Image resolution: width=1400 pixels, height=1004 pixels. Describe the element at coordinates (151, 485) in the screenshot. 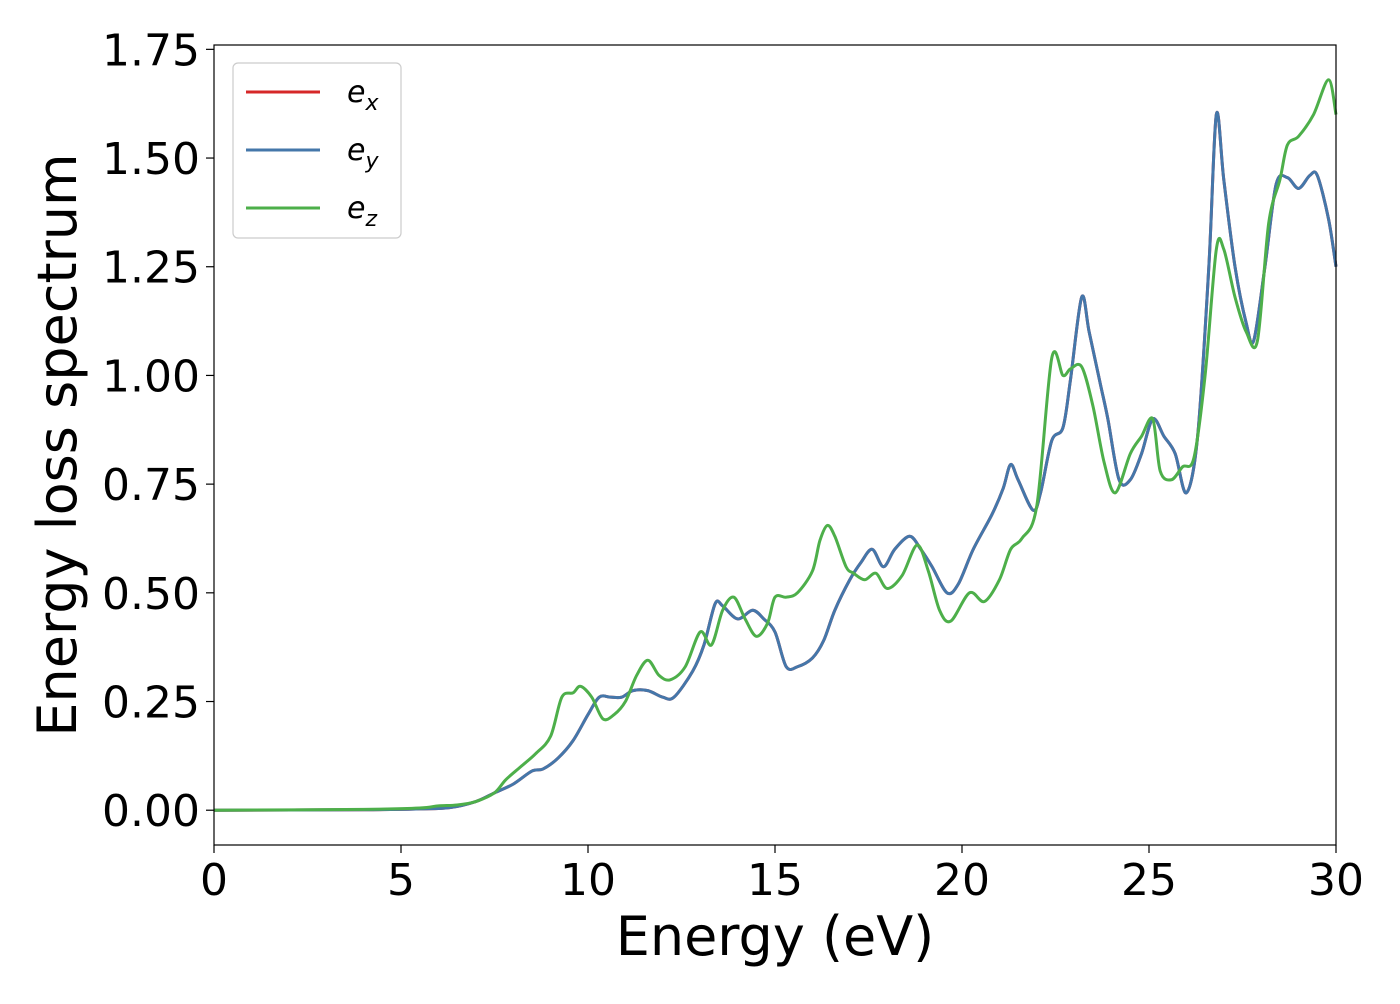

I see `y-tick-label: 0.75` at that location.